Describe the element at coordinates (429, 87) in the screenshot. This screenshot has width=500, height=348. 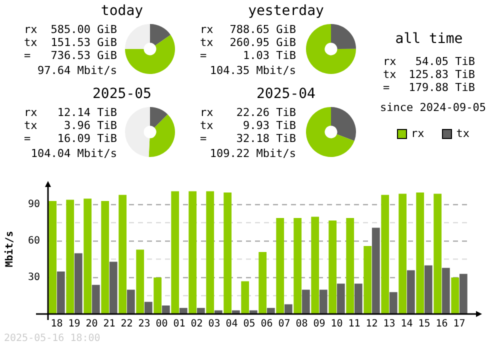
I see `text: = 179.88 TiB` at that location.